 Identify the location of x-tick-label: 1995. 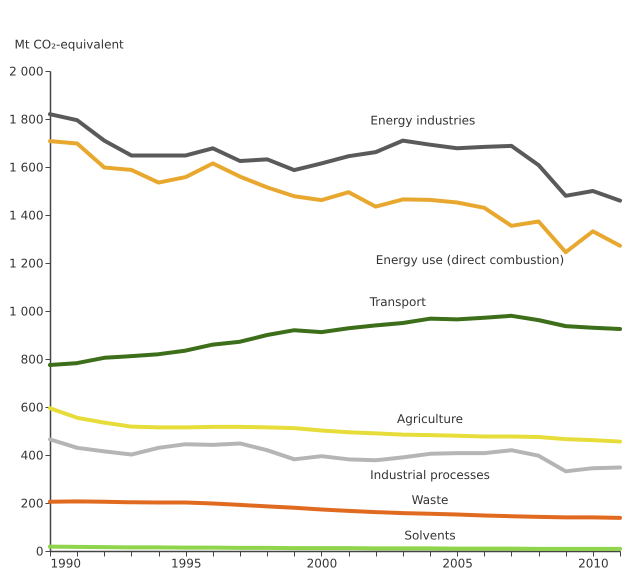
(186, 563).